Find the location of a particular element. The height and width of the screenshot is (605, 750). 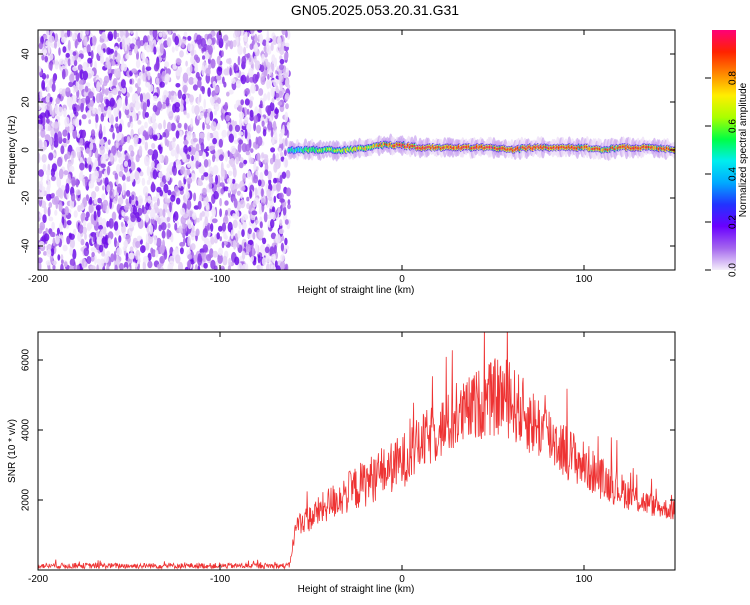

snr-x-tick-label: 100 is located at coordinates (584, 579).